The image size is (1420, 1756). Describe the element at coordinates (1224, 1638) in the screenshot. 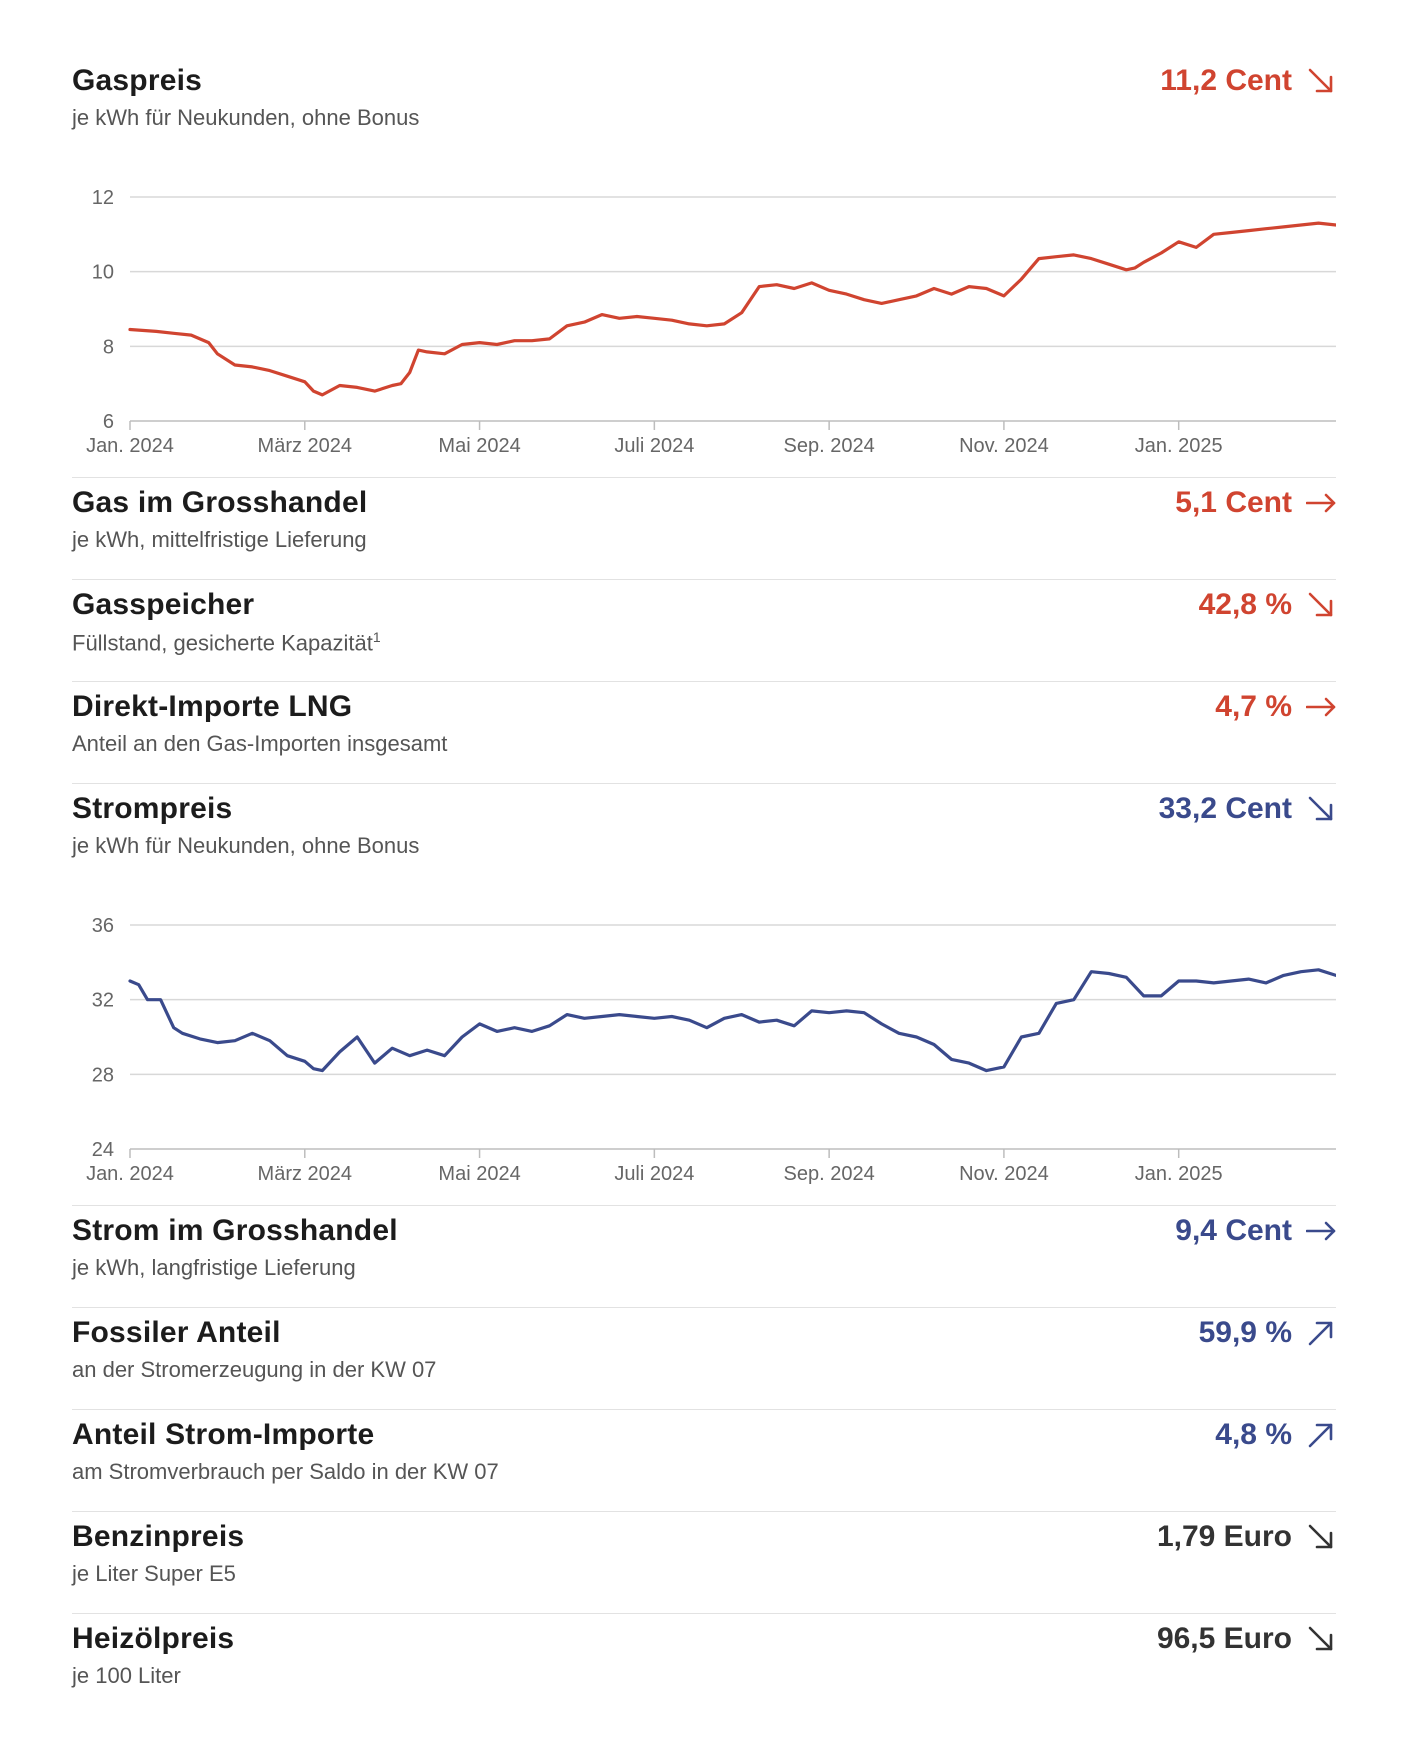

I see `value-text: 96,5 Euro` at that location.